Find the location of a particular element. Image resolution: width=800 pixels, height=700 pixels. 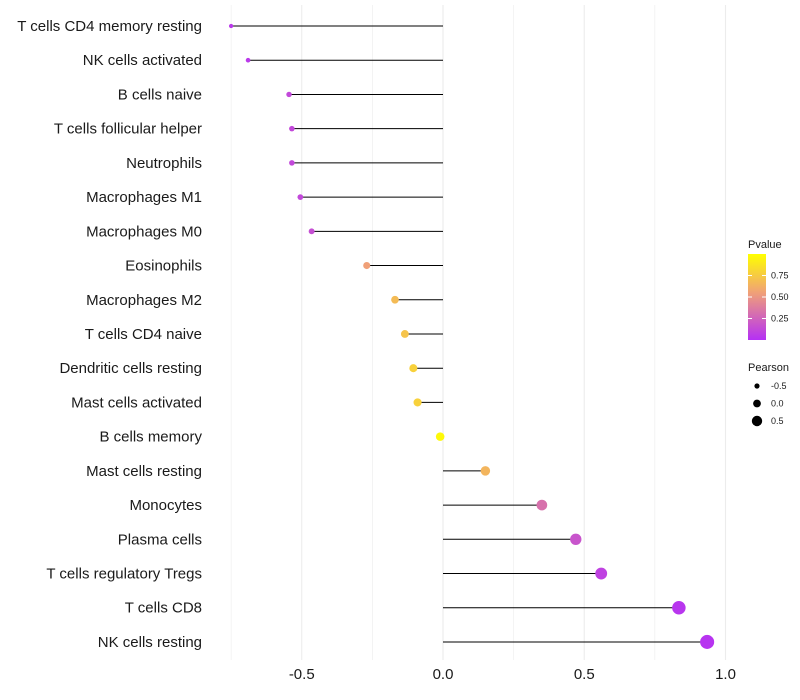

pvalue-tick-label: 0.75 is located at coordinates (780, 276).